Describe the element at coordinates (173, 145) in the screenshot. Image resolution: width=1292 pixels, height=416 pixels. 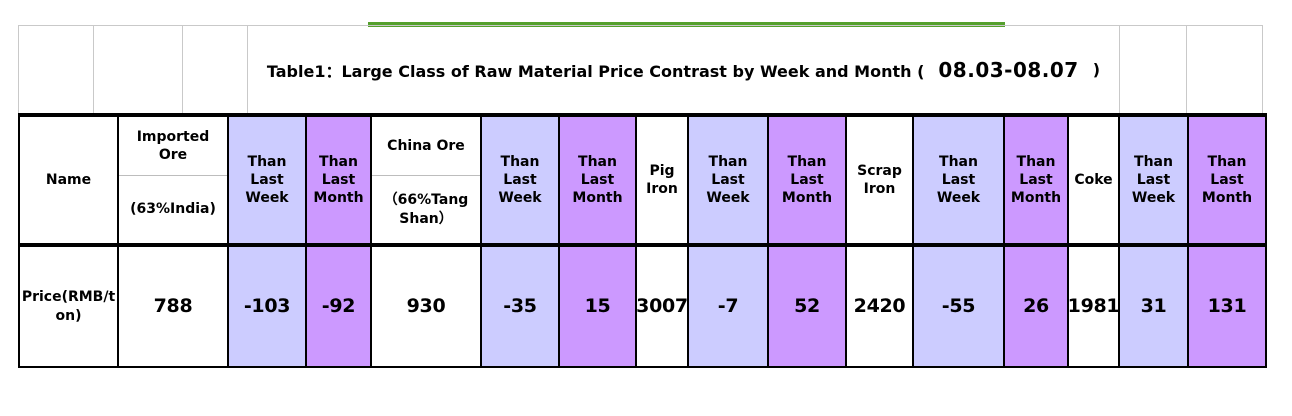
I see `imported-ore-label: Imported Ore` at that location.